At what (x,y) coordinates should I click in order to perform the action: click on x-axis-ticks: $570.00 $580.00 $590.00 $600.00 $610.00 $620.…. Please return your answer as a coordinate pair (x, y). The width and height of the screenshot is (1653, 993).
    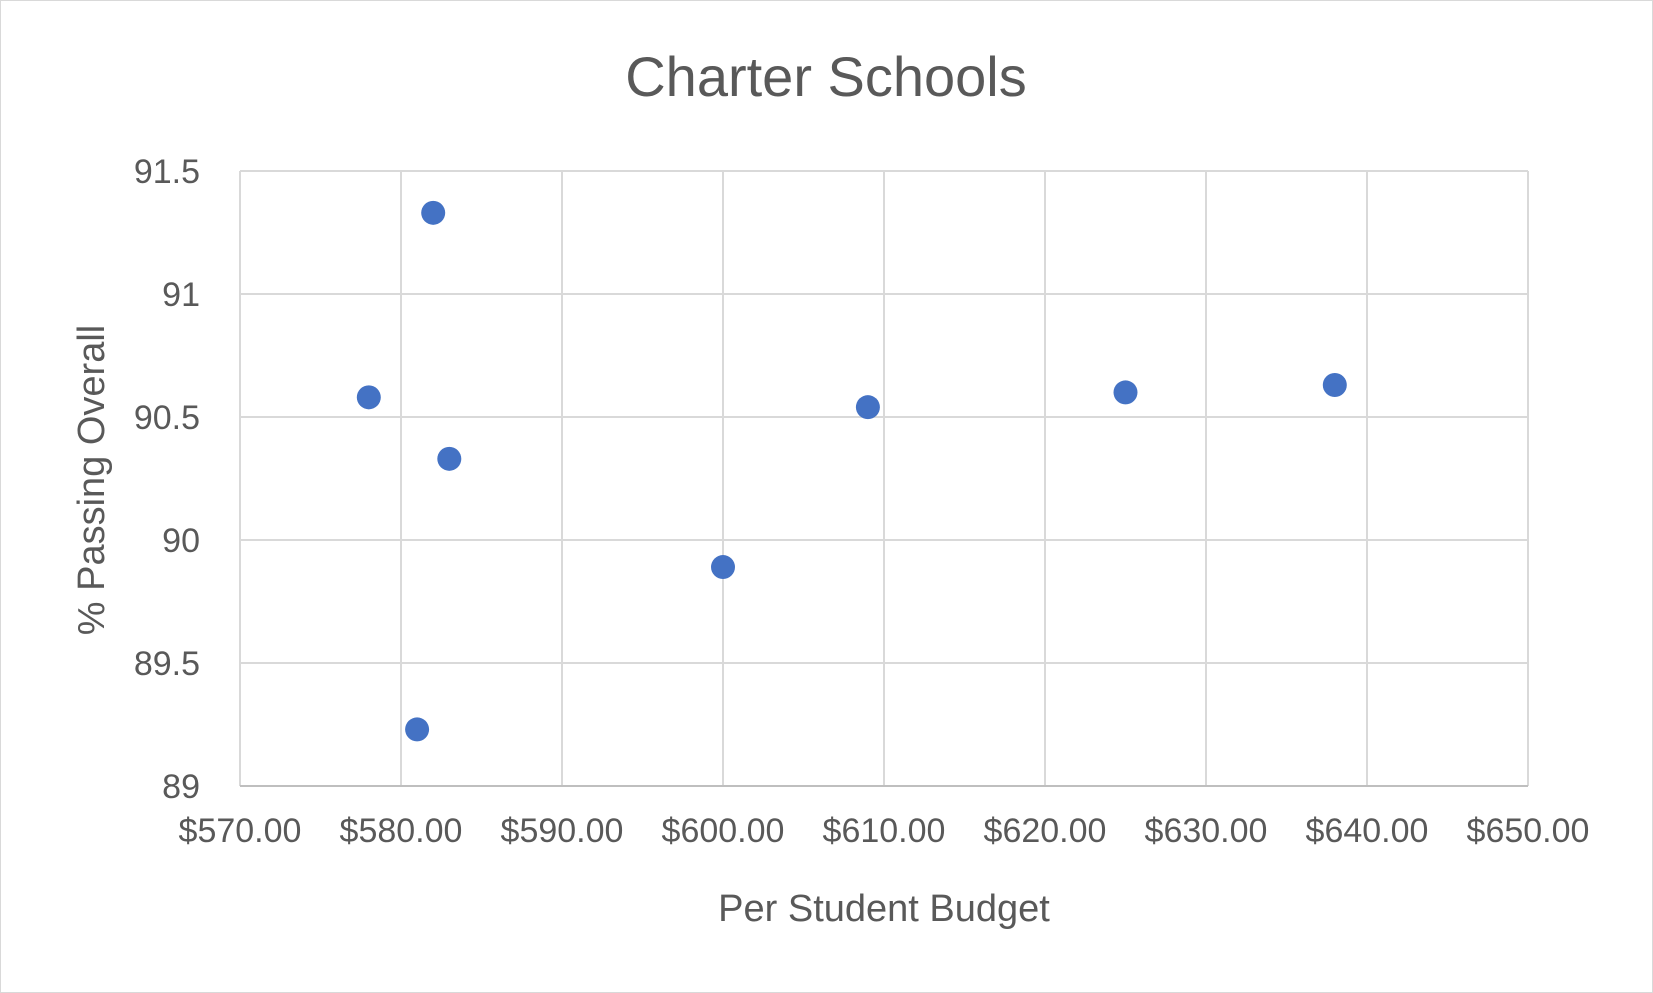
    Looking at the image, I should click on (884, 831).